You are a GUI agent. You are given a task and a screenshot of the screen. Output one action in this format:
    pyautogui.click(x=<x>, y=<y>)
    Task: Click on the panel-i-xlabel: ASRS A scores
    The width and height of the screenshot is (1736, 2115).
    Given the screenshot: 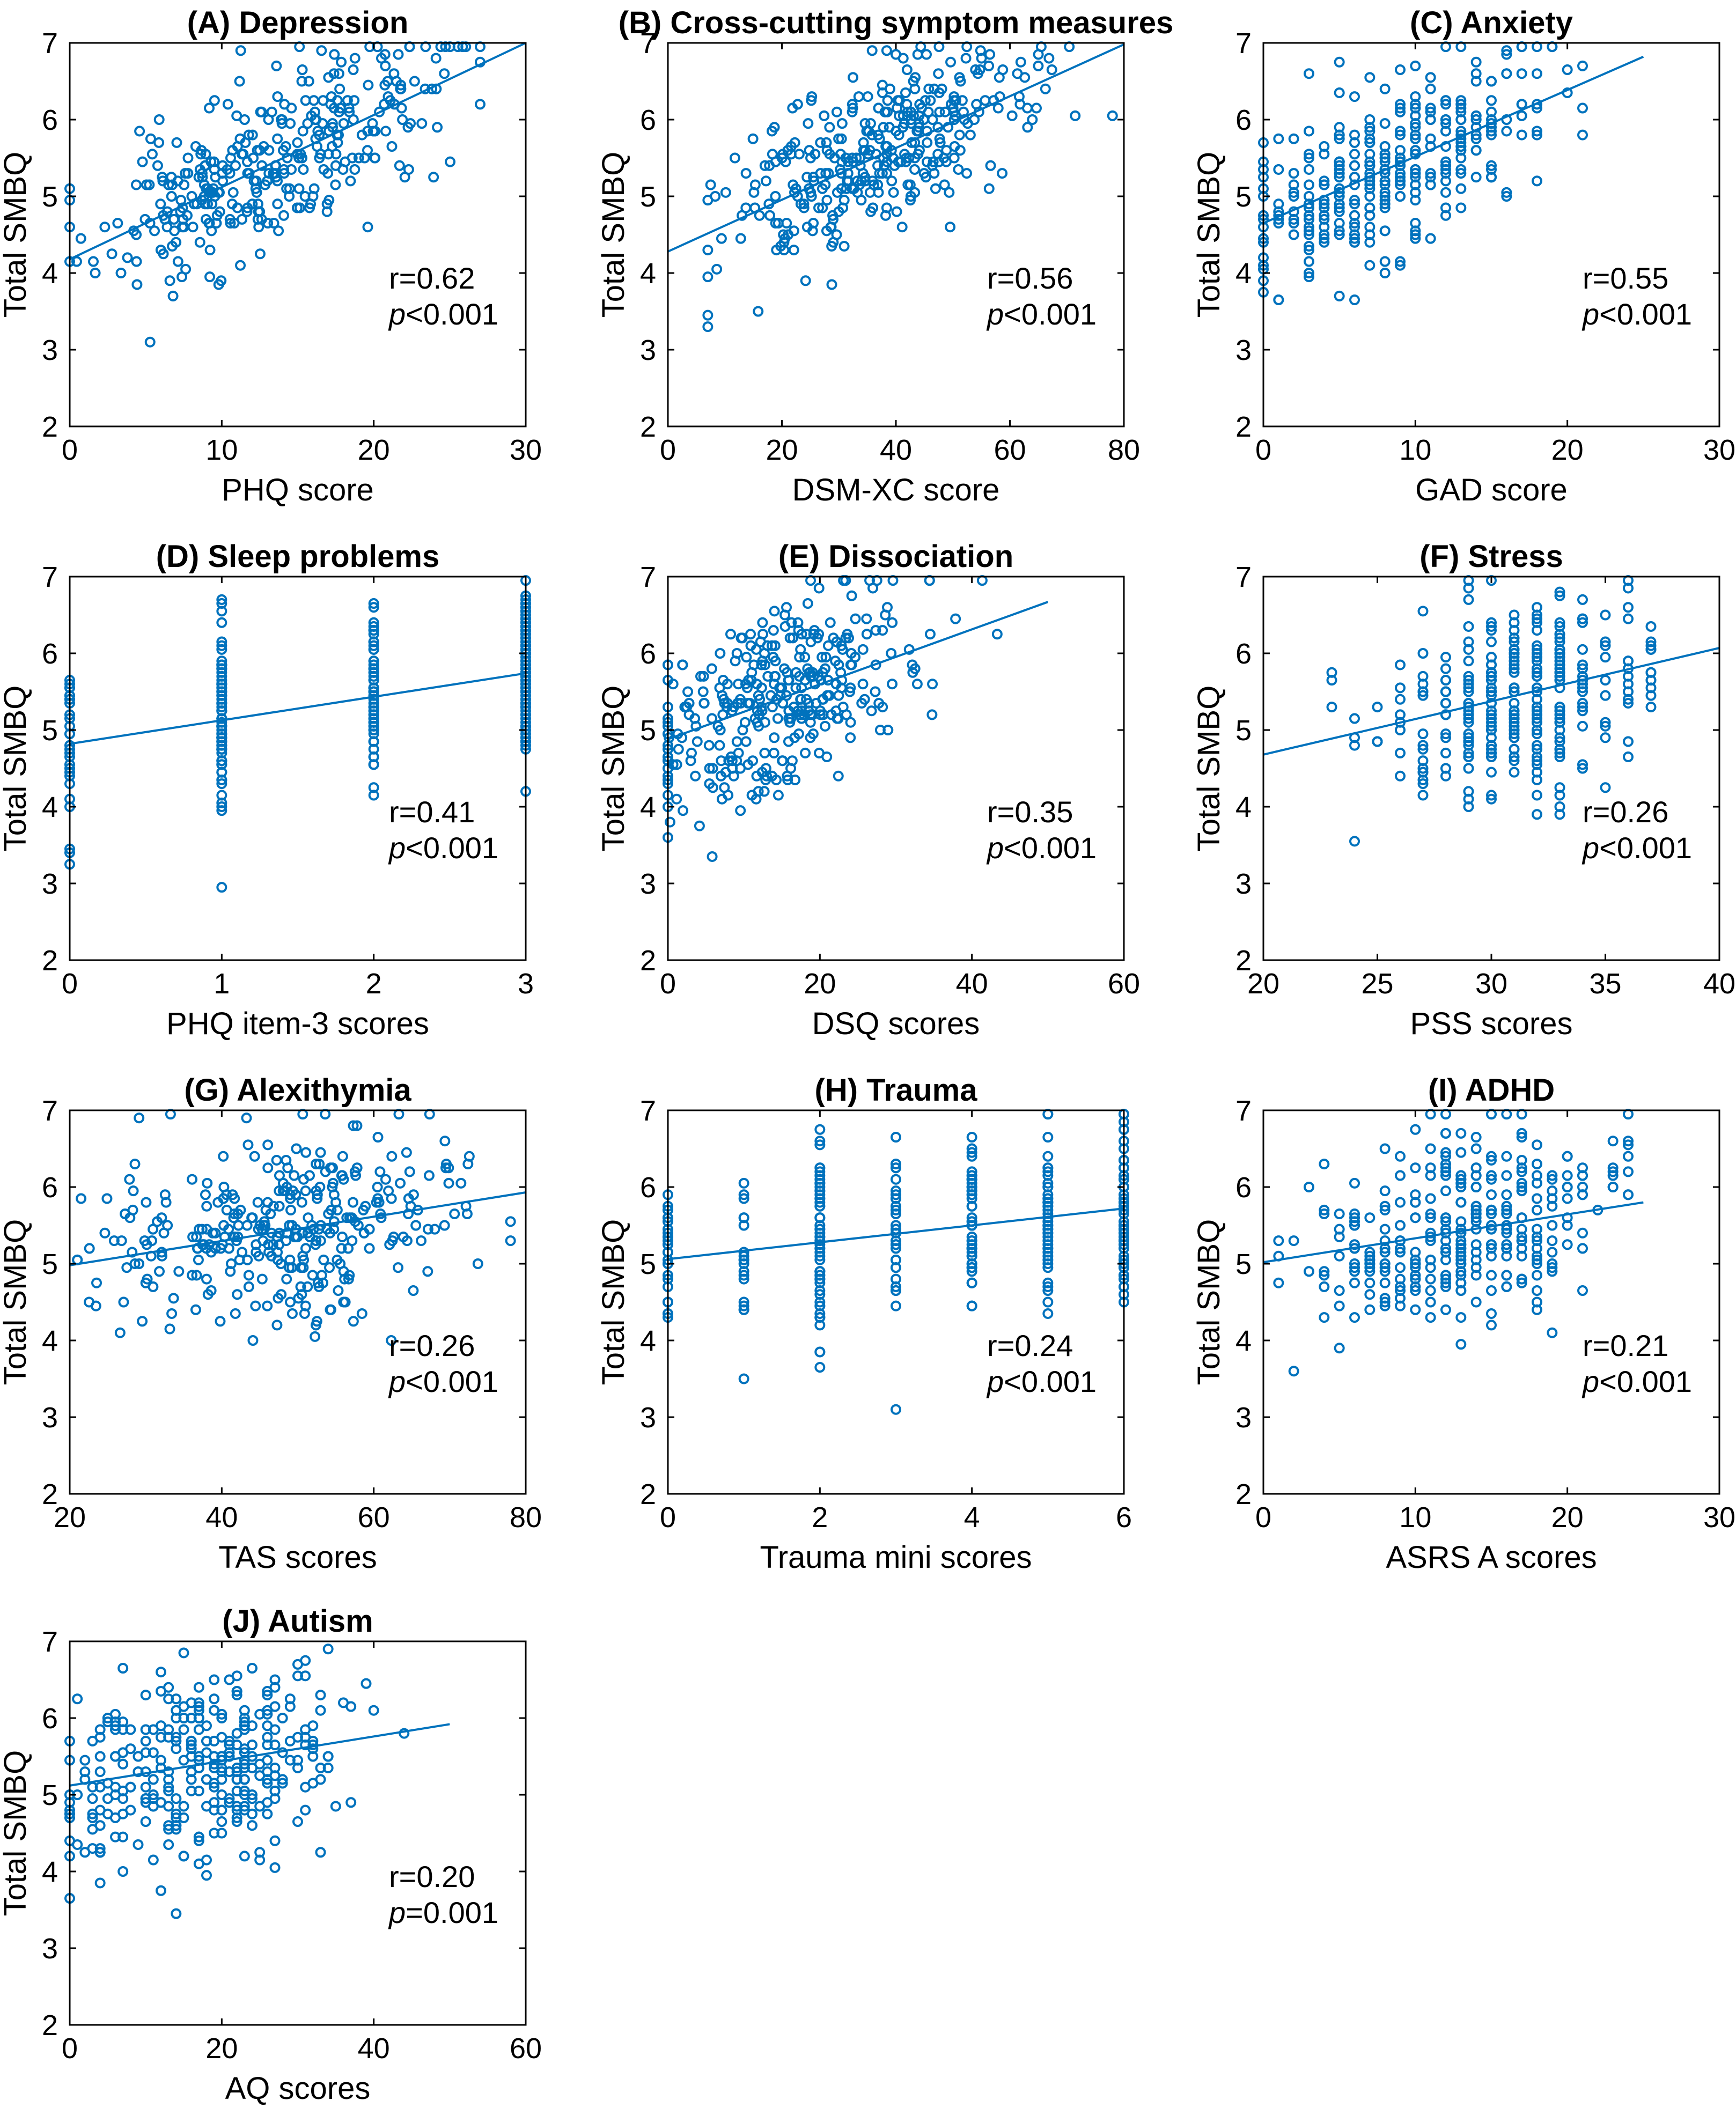 What is the action you would take?
    pyautogui.click(x=1491, y=1557)
    